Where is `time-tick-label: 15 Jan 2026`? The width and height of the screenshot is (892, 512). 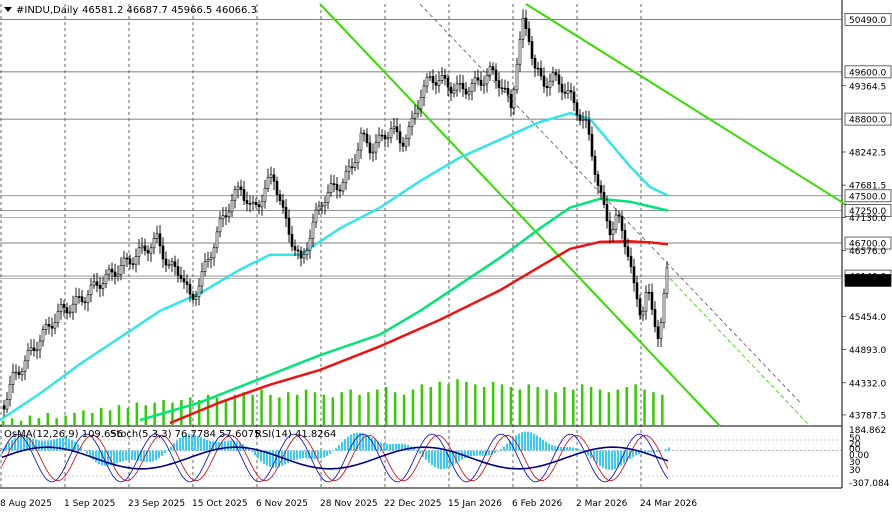 time-tick-label: 15 Jan 2026 is located at coordinates (475, 504).